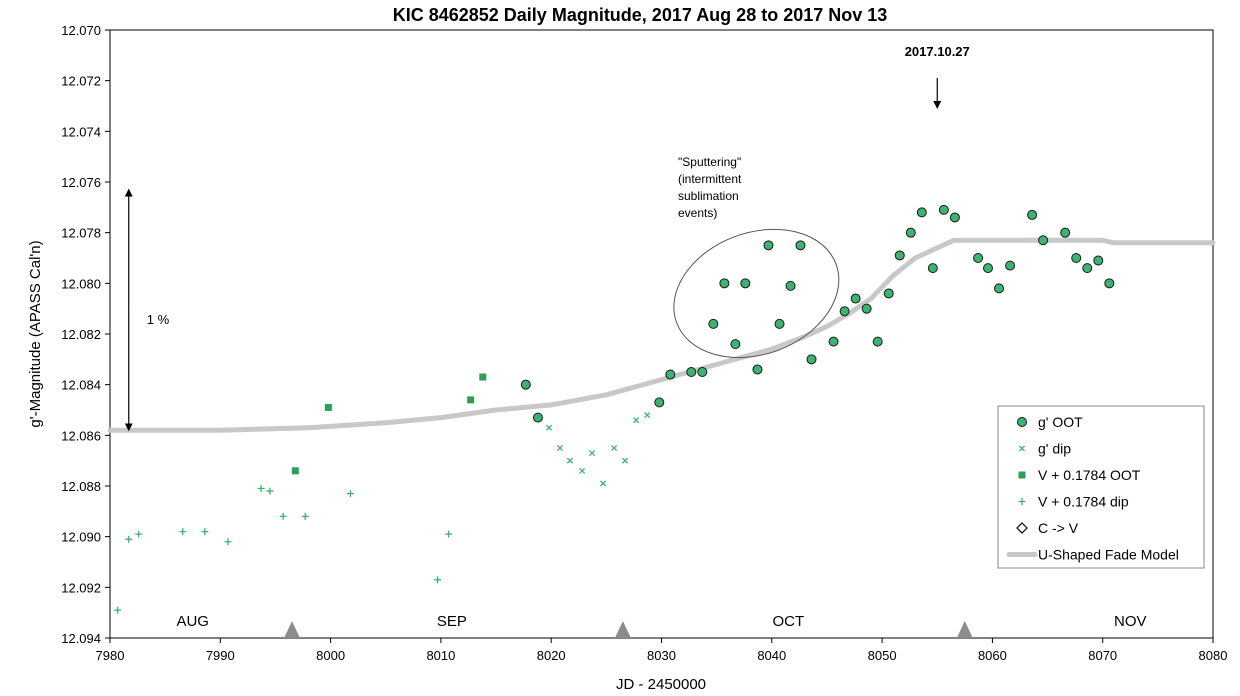 This screenshot has height=696, width=1240. Describe the element at coordinates (756, 293) in the screenshot. I see `sputtering-ellipse` at that location.